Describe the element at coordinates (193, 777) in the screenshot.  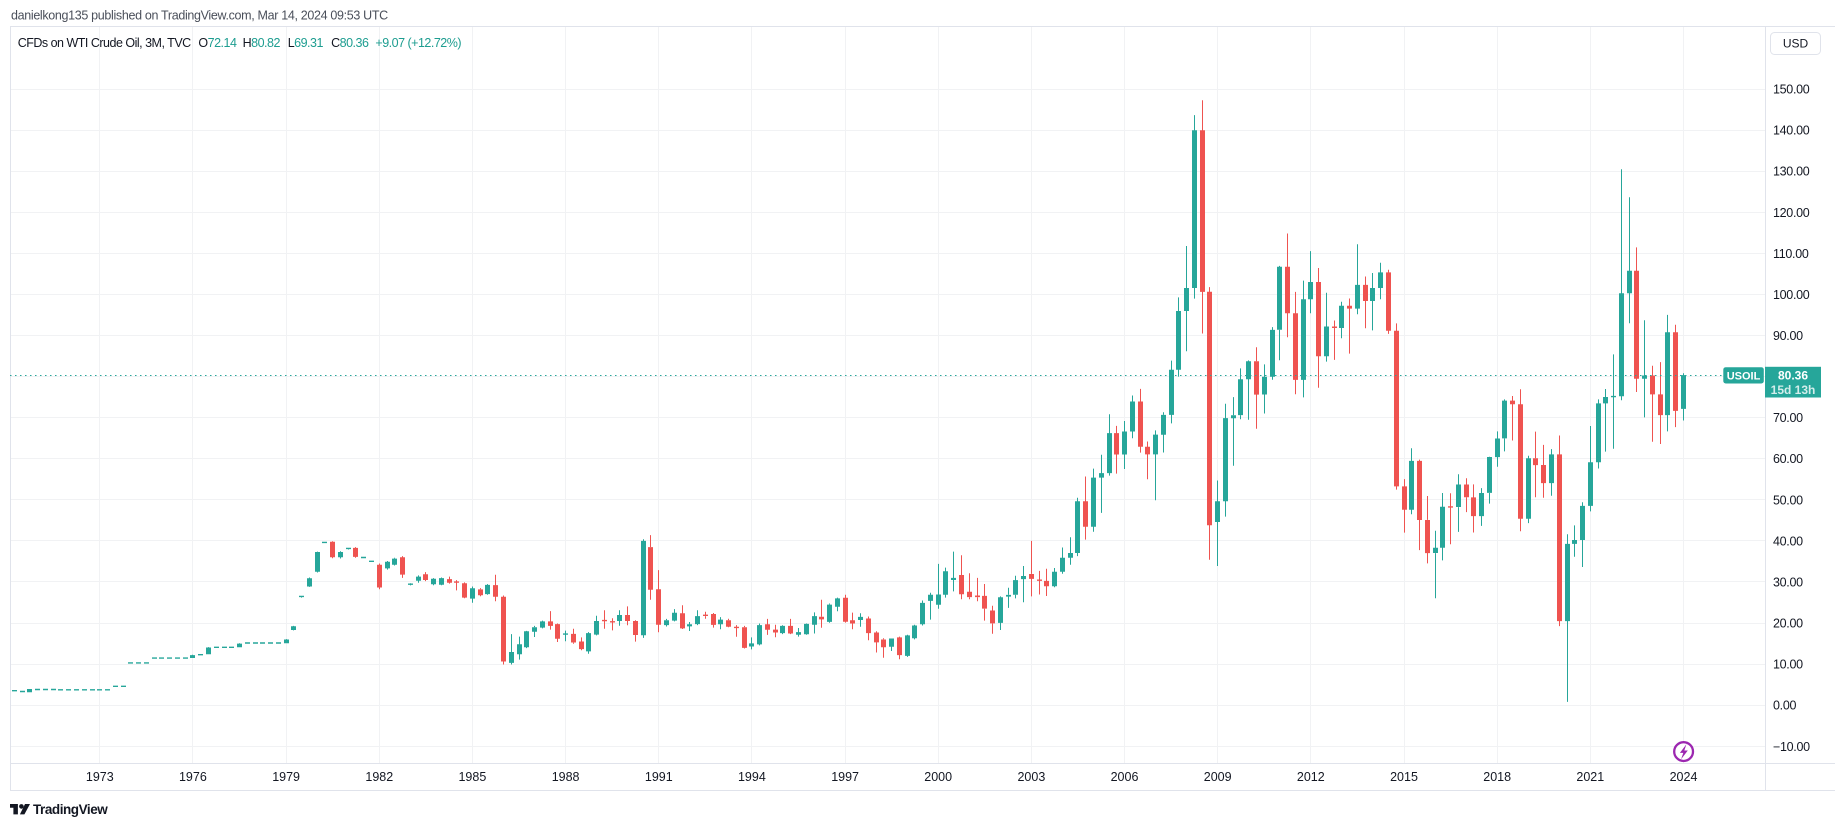
I see `svg-text: 1976` at that location.